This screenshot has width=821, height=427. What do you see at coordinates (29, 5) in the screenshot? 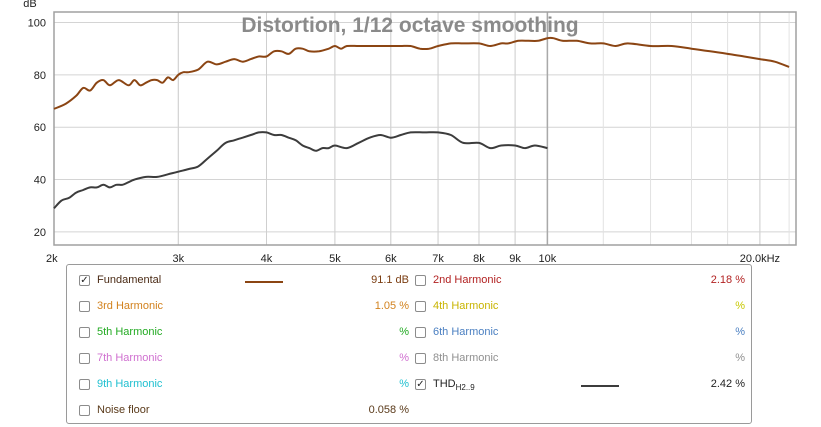
I see `y-axis-unit-label: dB` at bounding box center [29, 5].